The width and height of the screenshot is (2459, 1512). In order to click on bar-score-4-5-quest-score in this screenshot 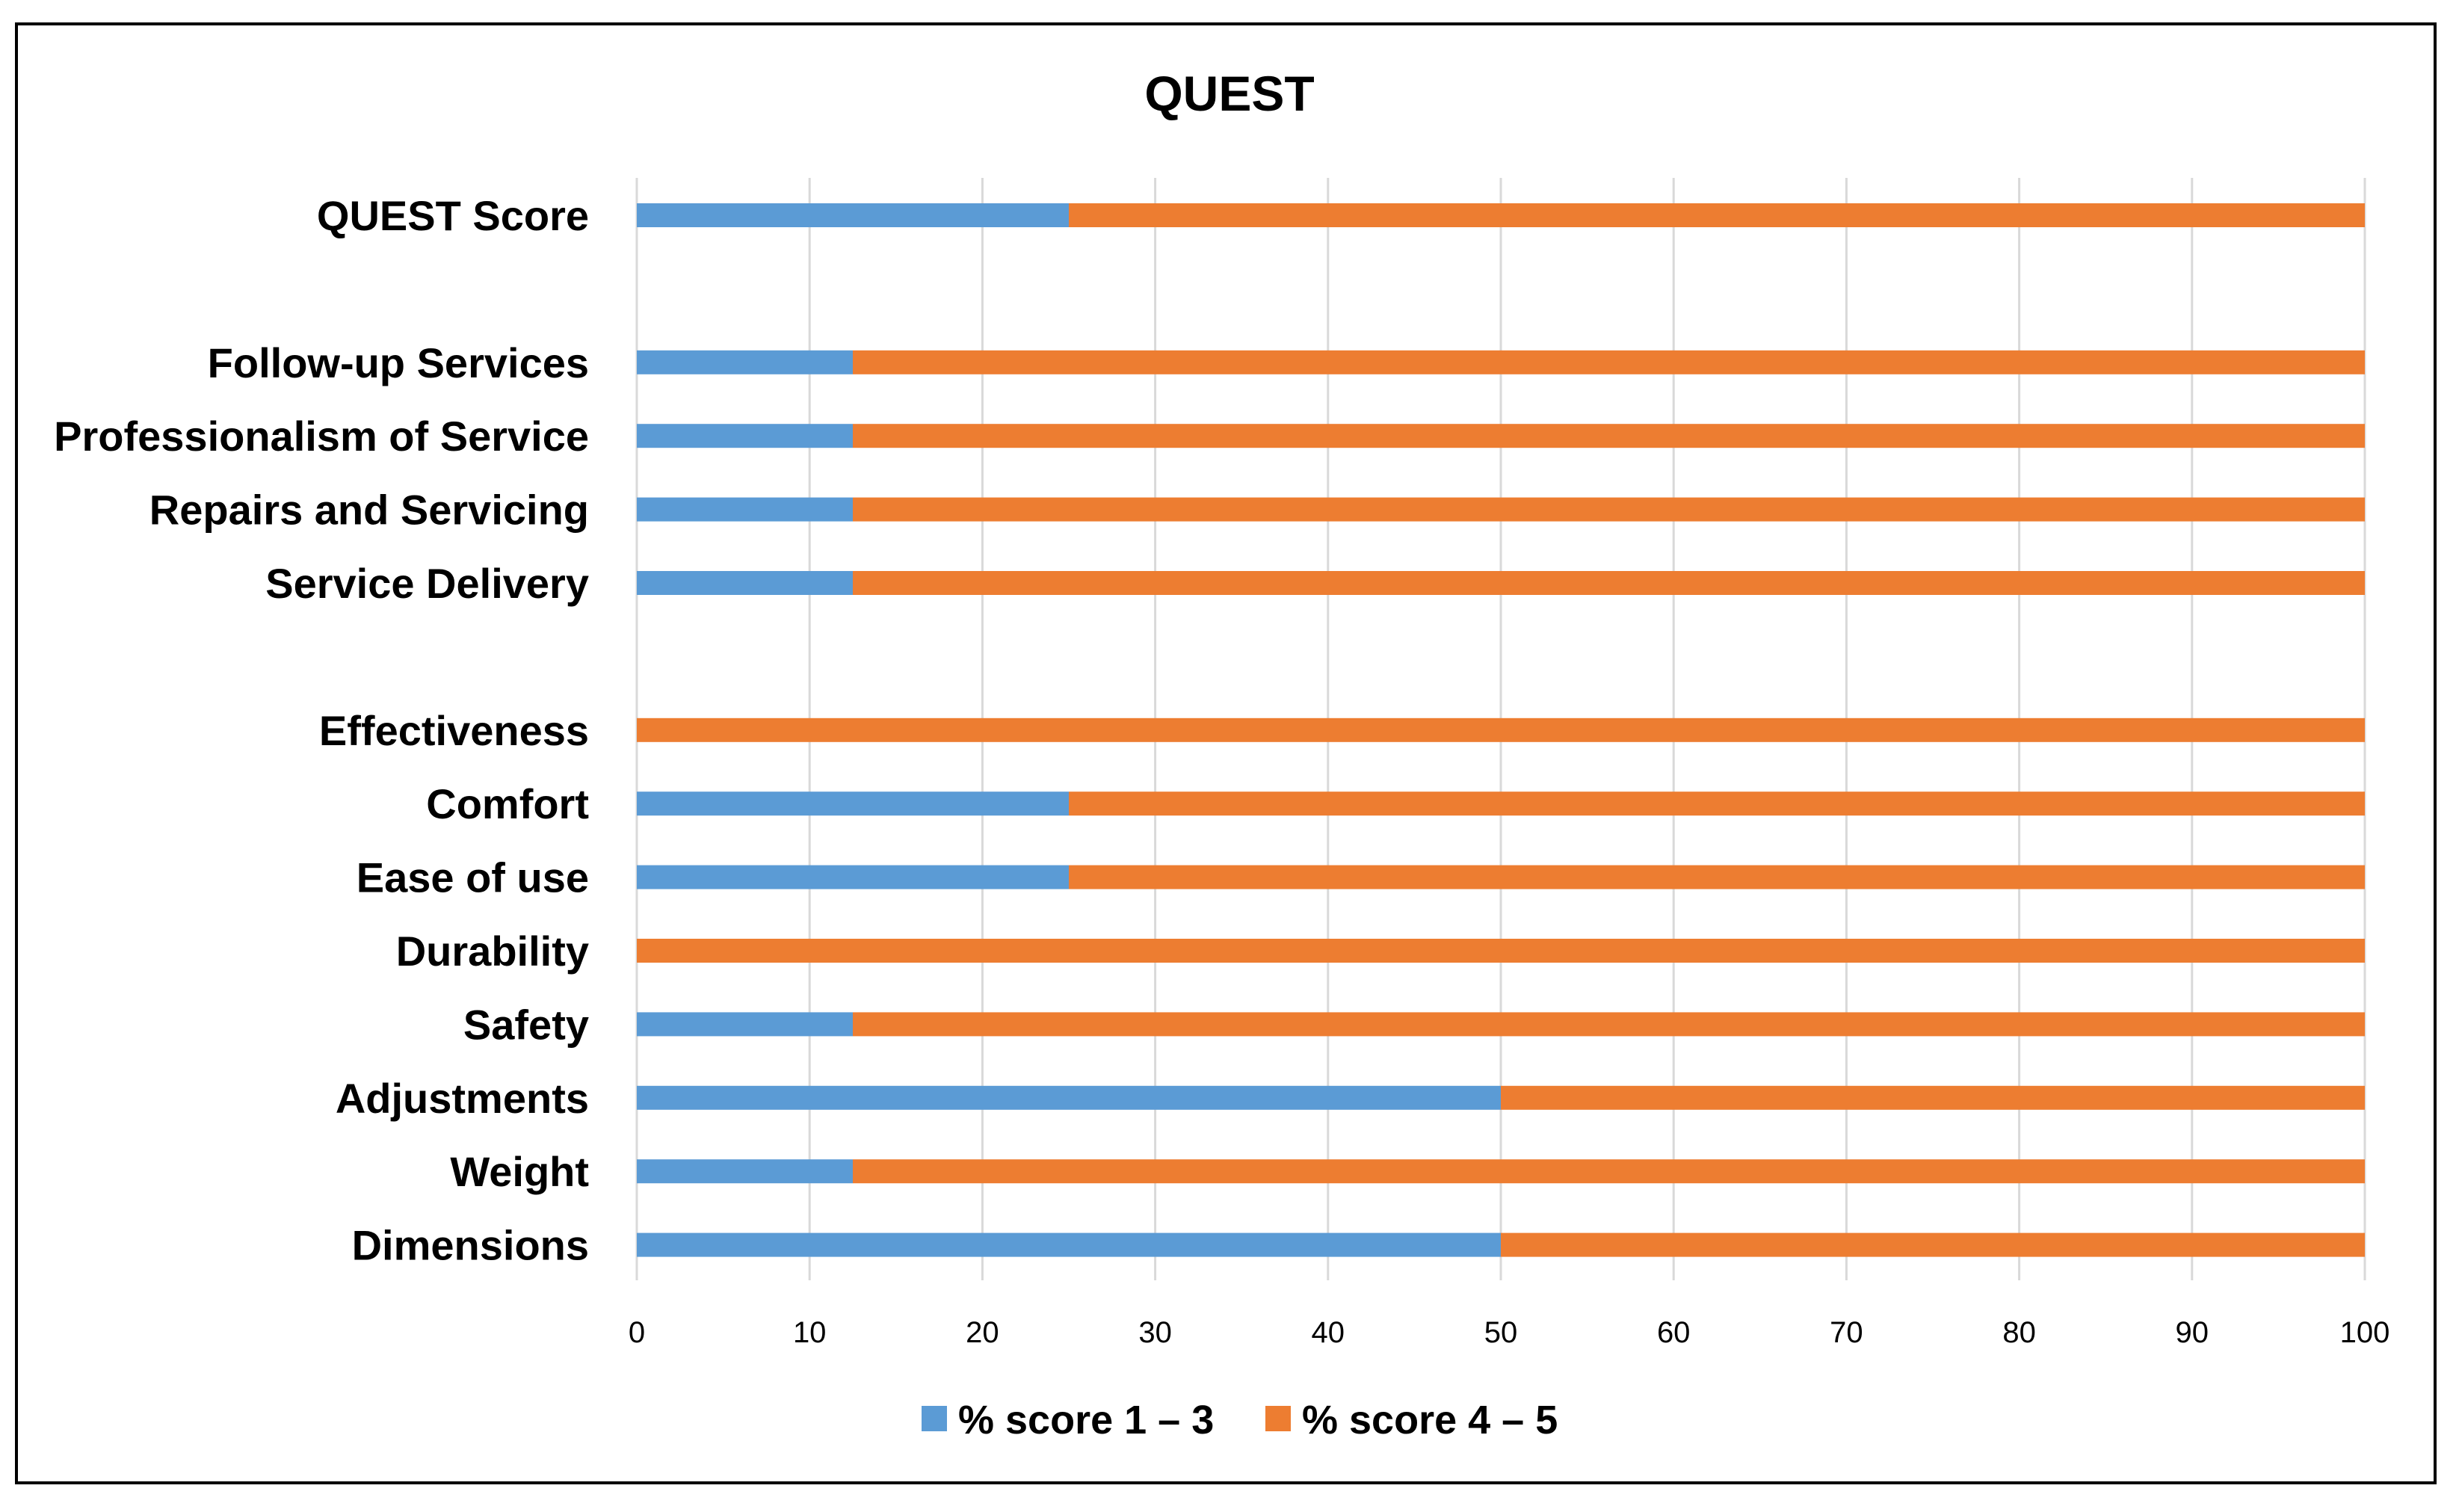, I will do `click(1717, 215)`.